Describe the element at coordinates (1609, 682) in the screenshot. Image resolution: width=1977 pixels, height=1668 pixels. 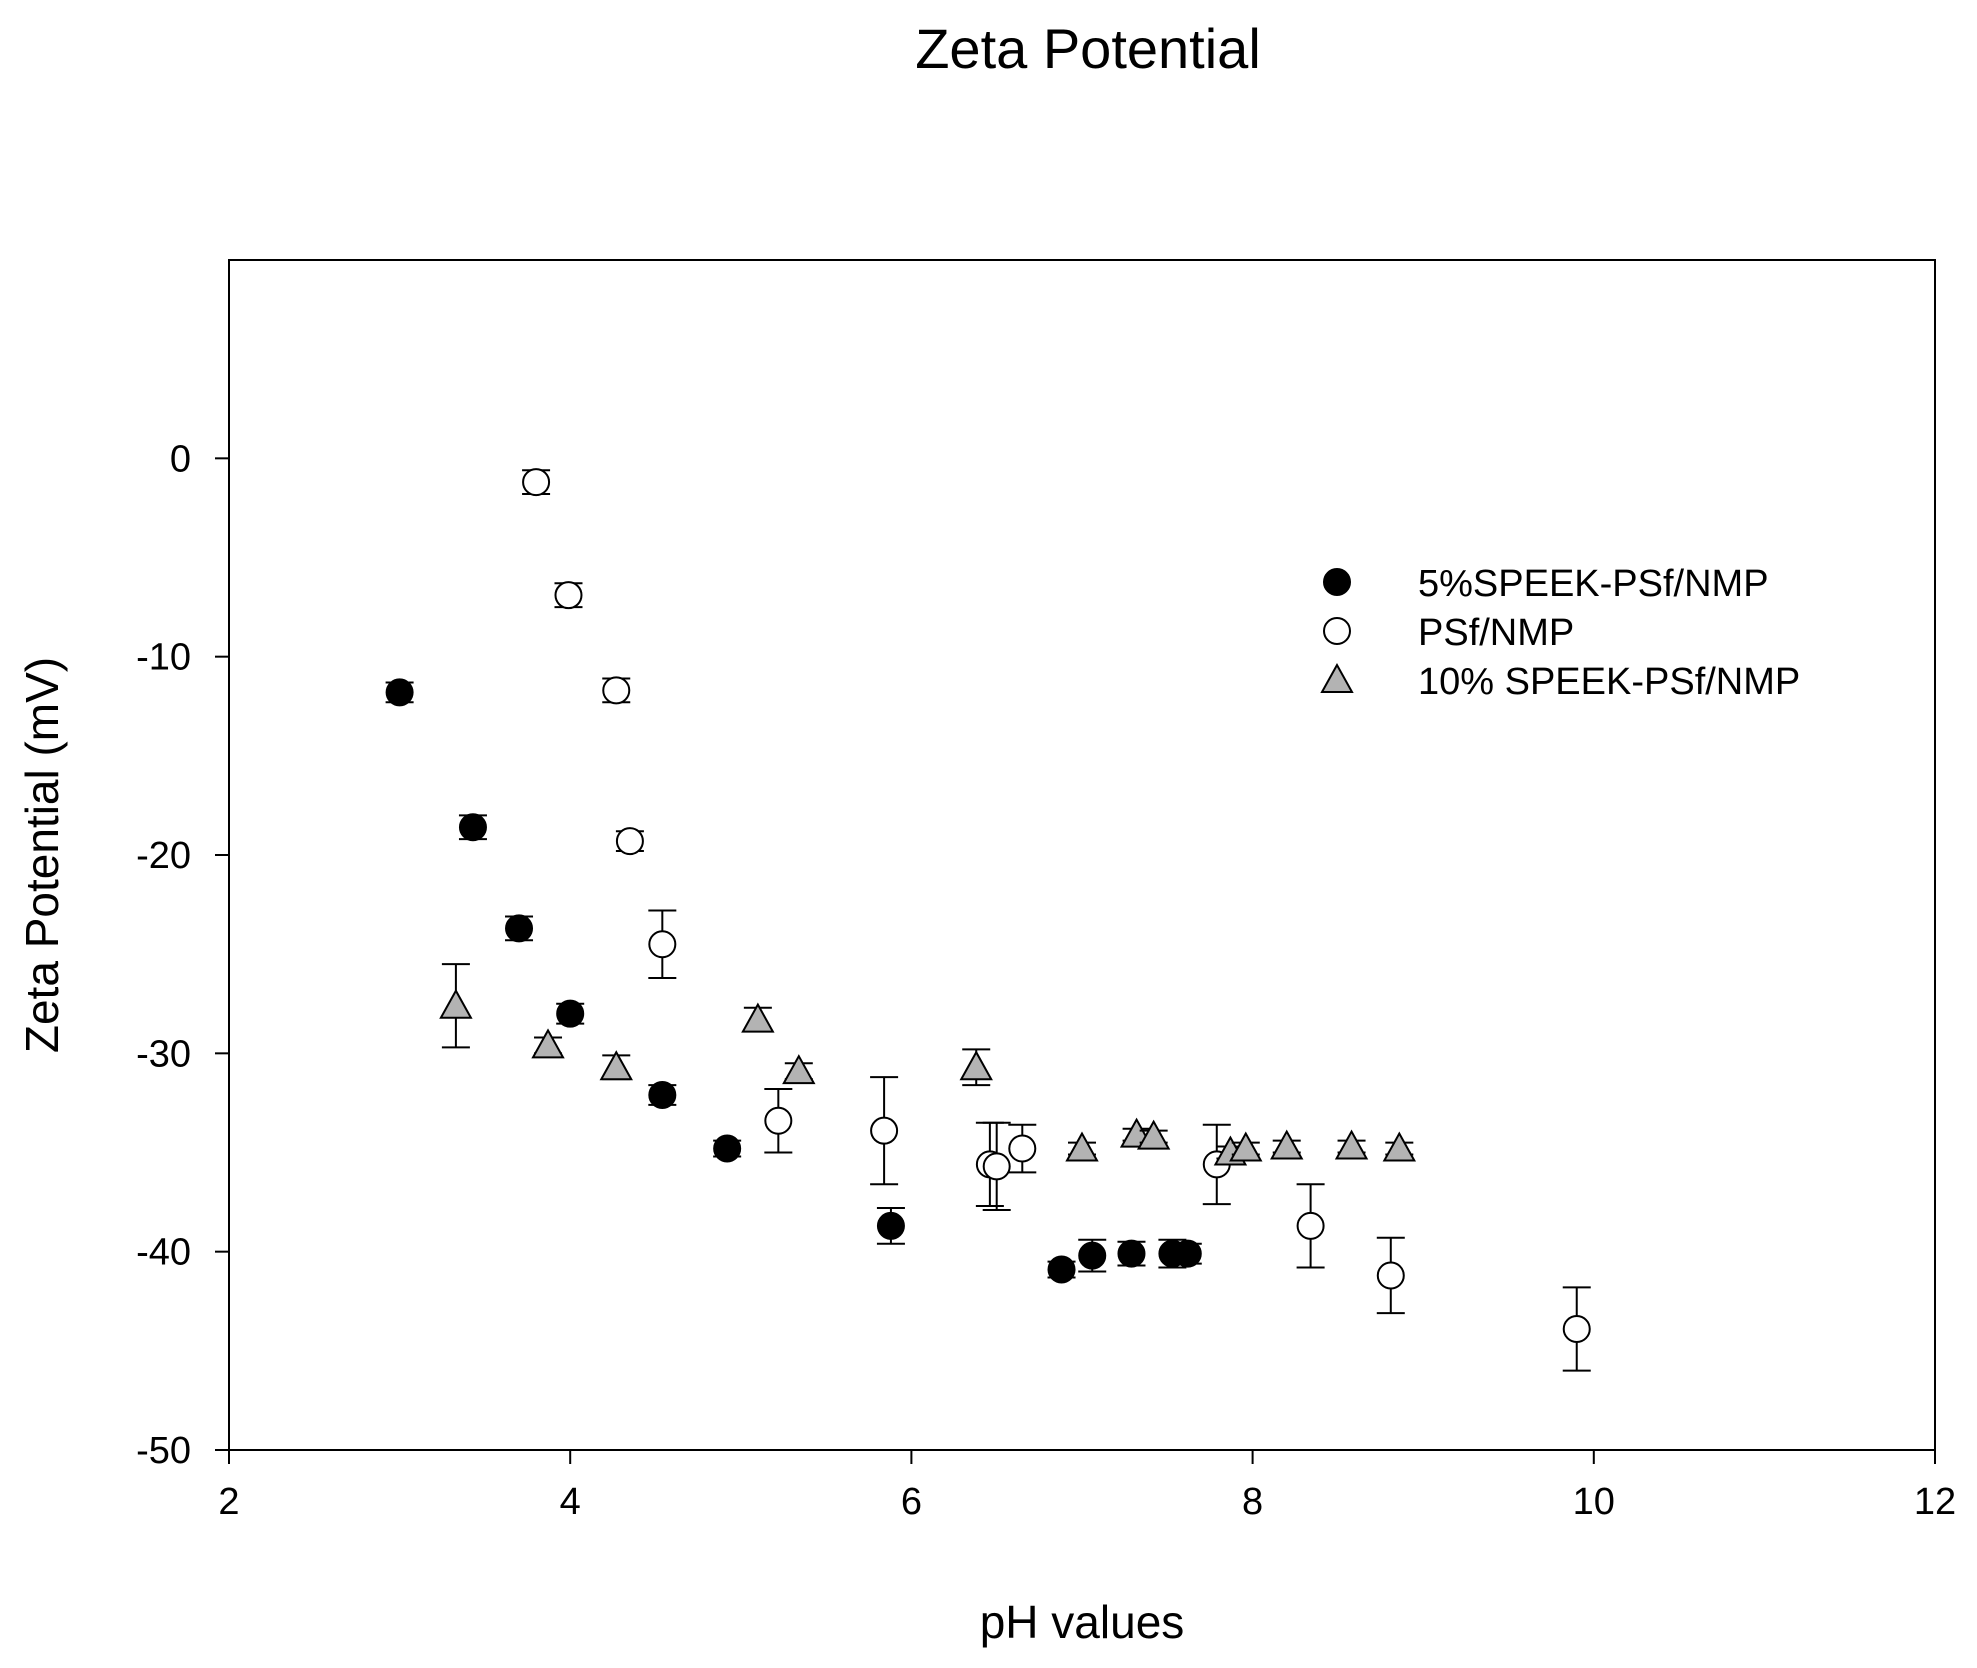
I see `legend-label-2: 10% SPEEK-PSf/NMP` at that location.